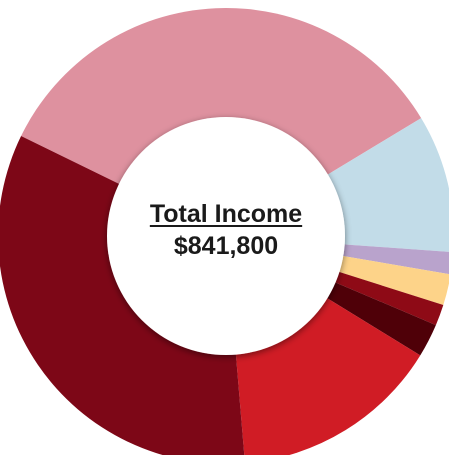 Image resolution: width=449 pixels, height=455 pixels. Describe the element at coordinates (226, 230) in the screenshot. I see `center-label: Total Income $841,800` at that location.